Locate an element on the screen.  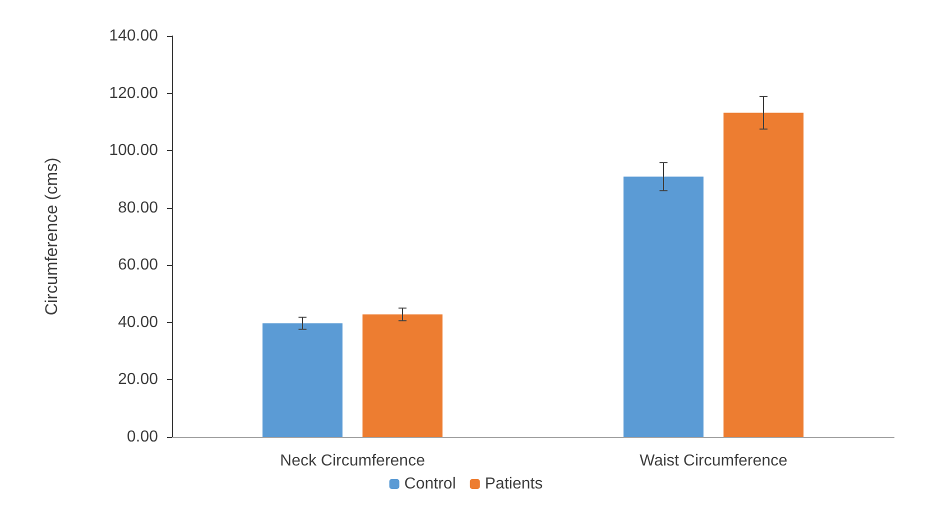
y-tick-label: 80.00 is located at coordinates (138, 207).